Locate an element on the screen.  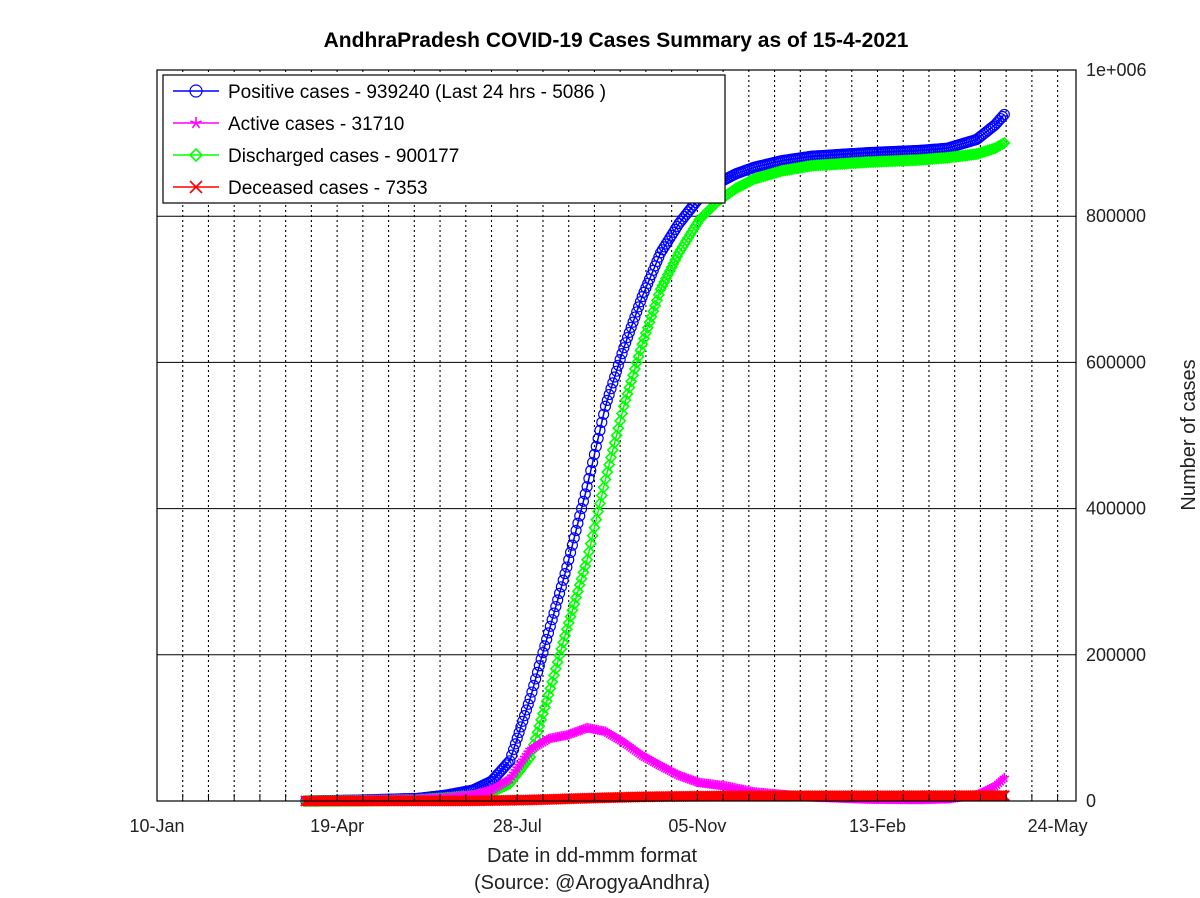
x-tick-label: 24-May is located at coordinates (1058, 826).